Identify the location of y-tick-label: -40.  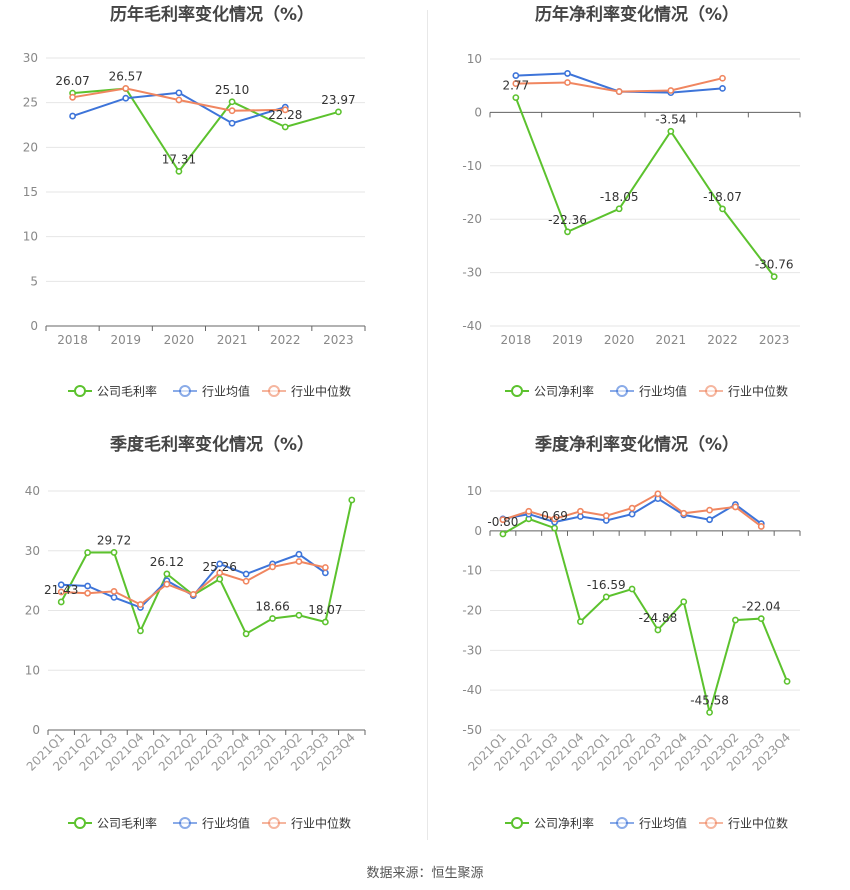
(472, 326).